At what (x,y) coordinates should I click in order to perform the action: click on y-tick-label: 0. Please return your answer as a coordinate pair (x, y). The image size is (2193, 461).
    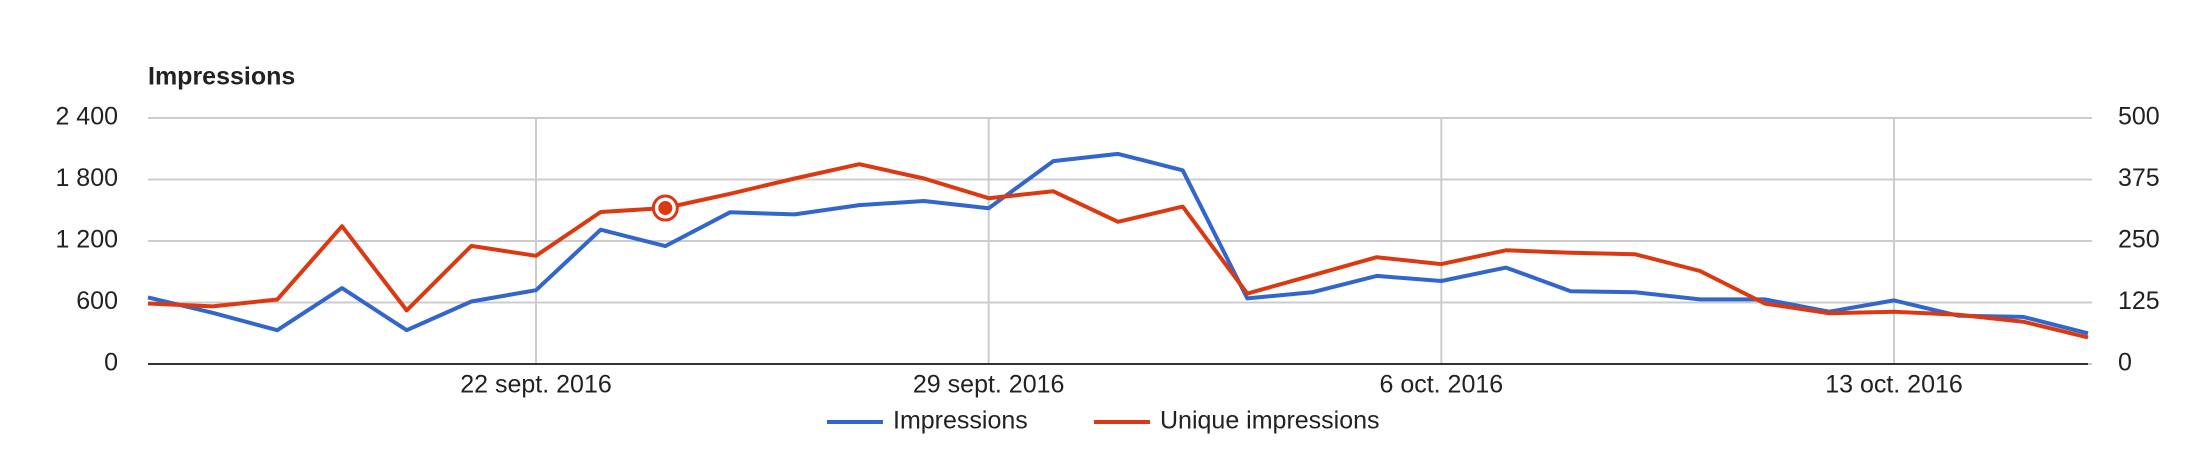
    Looking at the image, I should click on (111, 363).